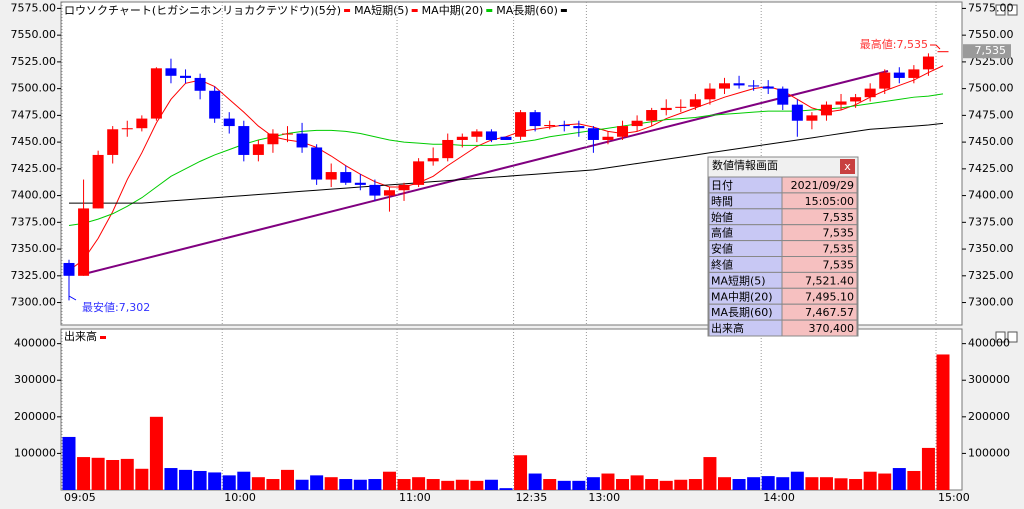 Image resolution: width=1024 pixels, height=509 pixels. What do you see at coordinates (989, 343) in the screenshot?
I see `y2-tick-label: 400000` at bounding box center [989, 343].